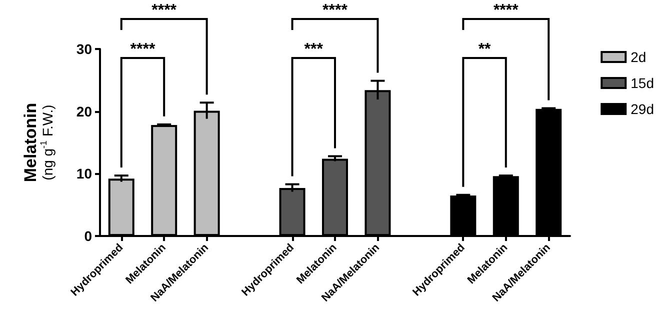 The width and height of the screenshot is (669, 328). Describe the element at coordinates (84, 49) in the screenshot. I see `y-tick-label: 30` at that location.